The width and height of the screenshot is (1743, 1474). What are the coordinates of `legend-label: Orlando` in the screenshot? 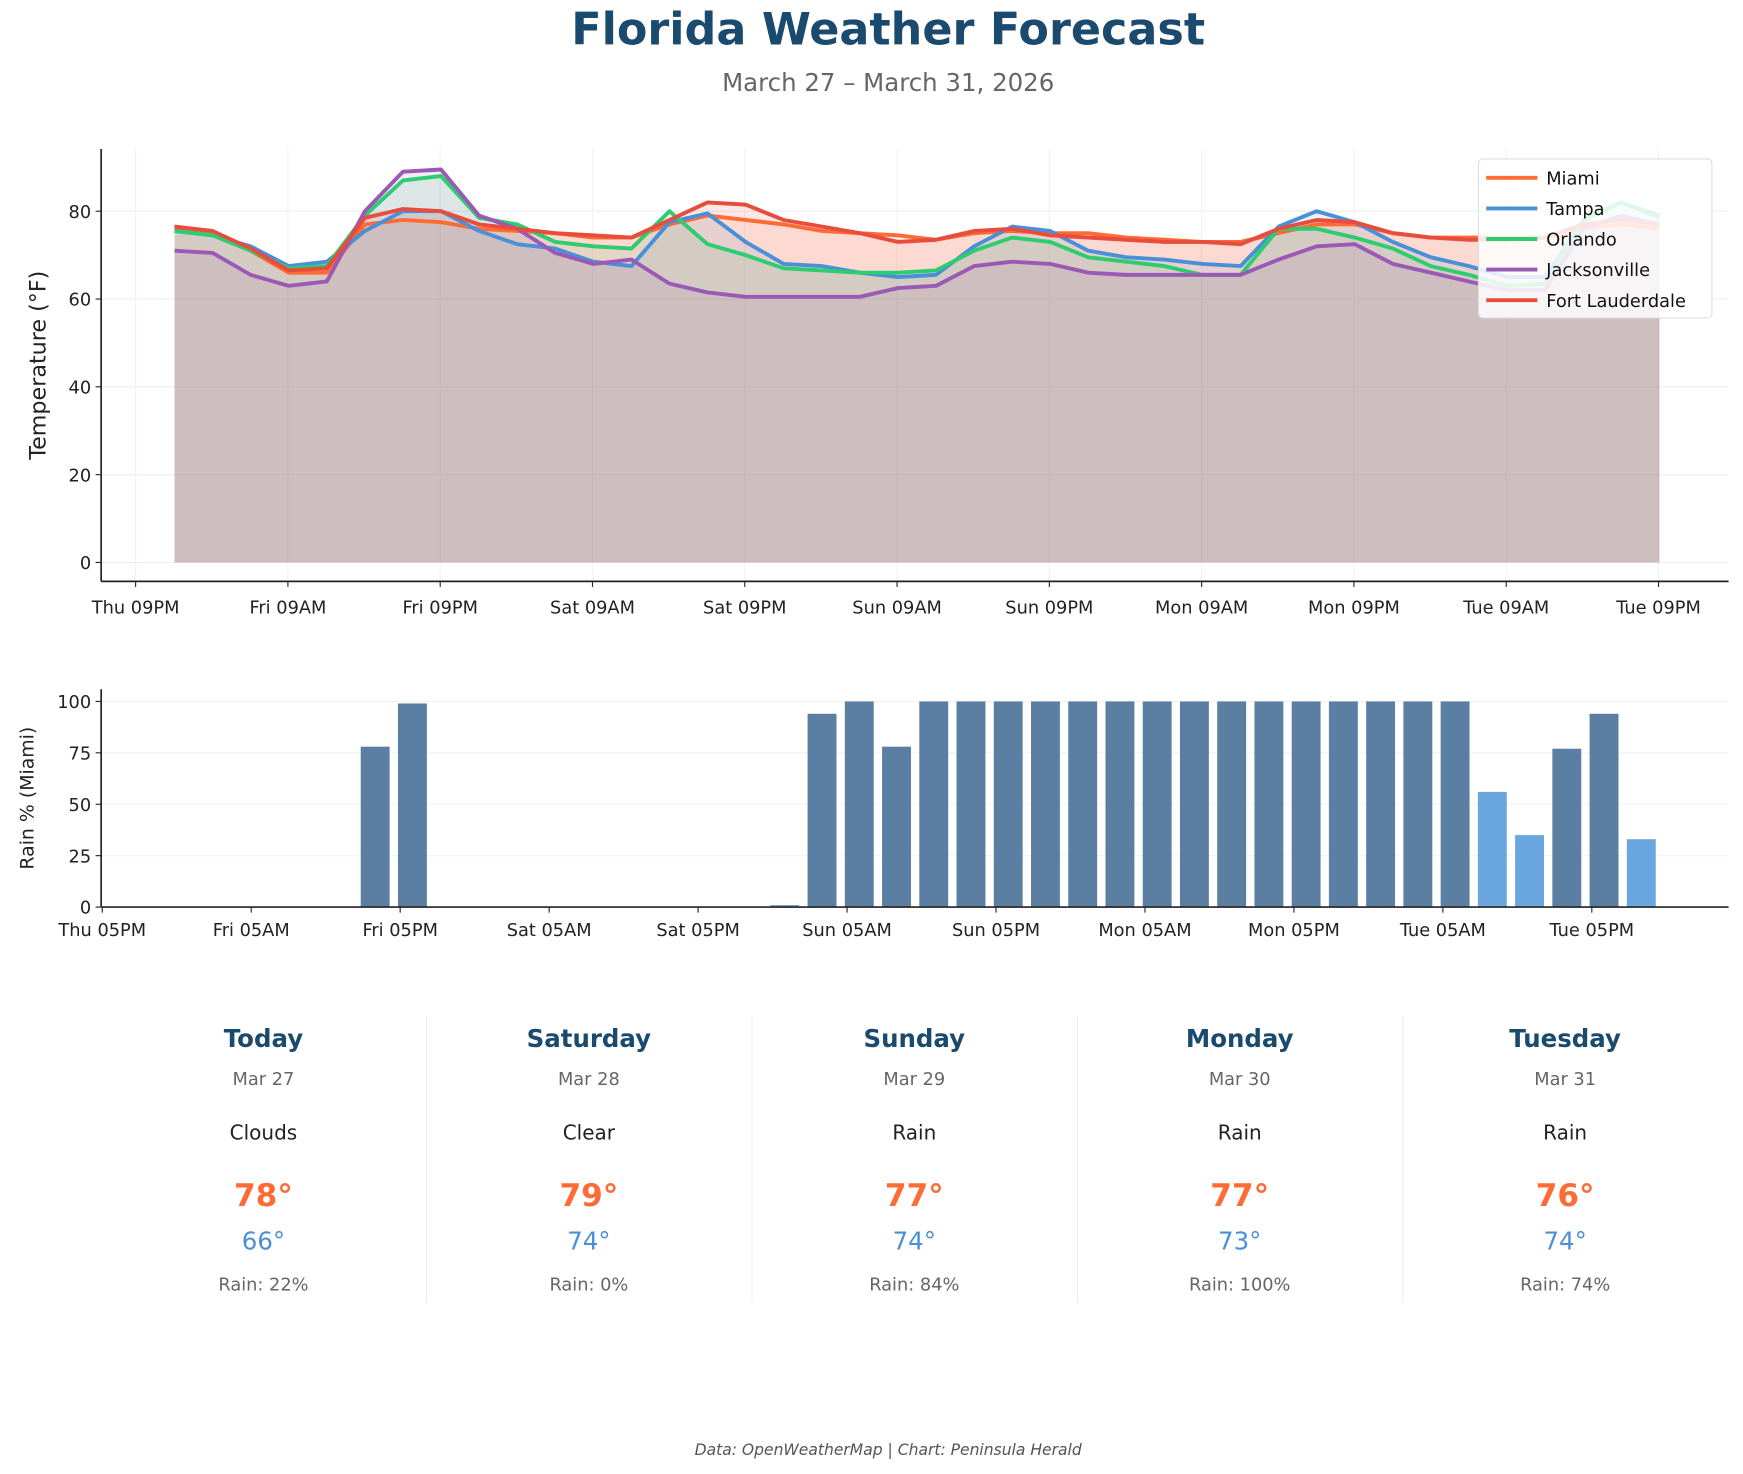 It's located at (1581, 240).